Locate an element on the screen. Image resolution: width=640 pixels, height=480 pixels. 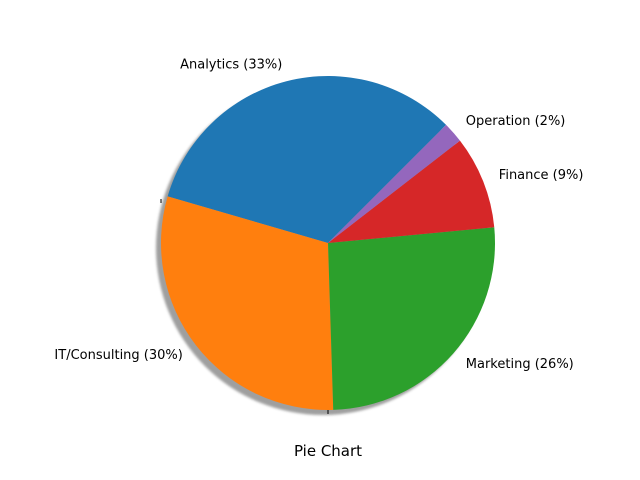
pie-slice-operation is located at coordinates (394, 183).